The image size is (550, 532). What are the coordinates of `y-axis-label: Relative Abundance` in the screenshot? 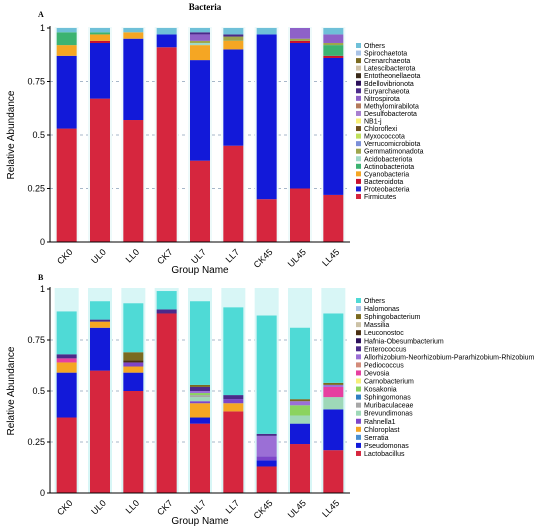 It's located at (11, 390).